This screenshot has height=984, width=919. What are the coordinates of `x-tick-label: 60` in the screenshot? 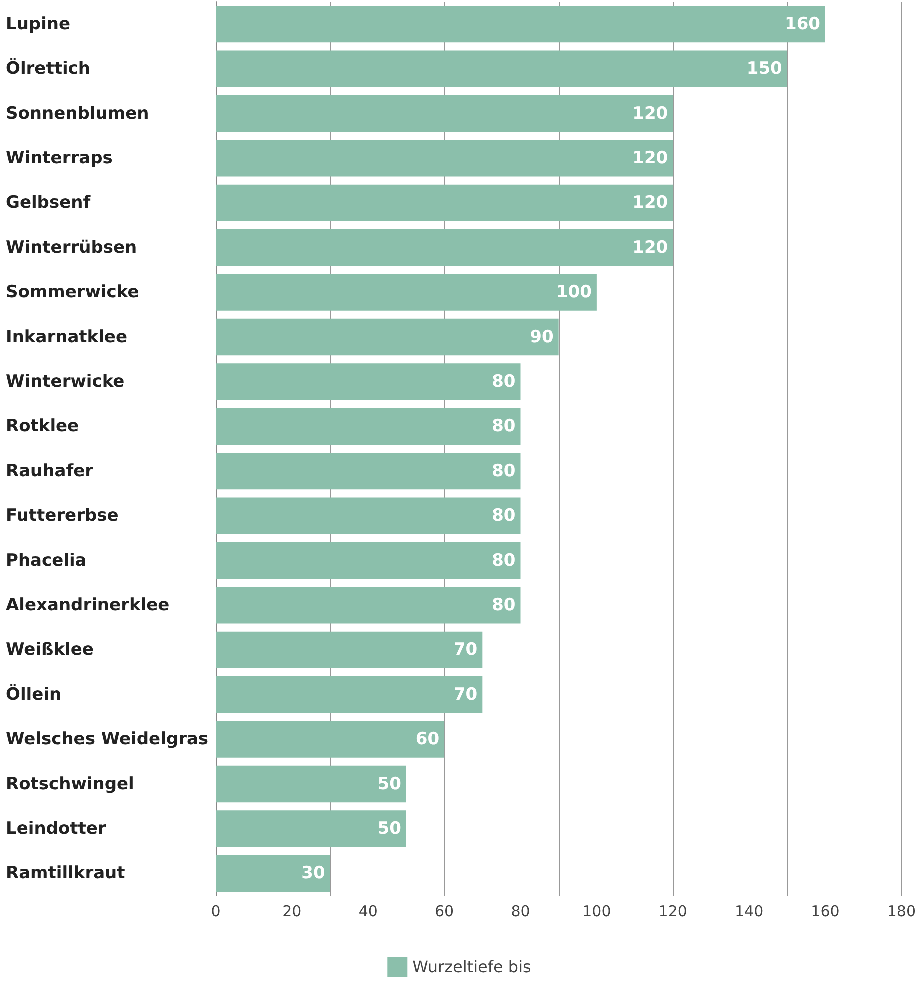 It's located at (444, 911).